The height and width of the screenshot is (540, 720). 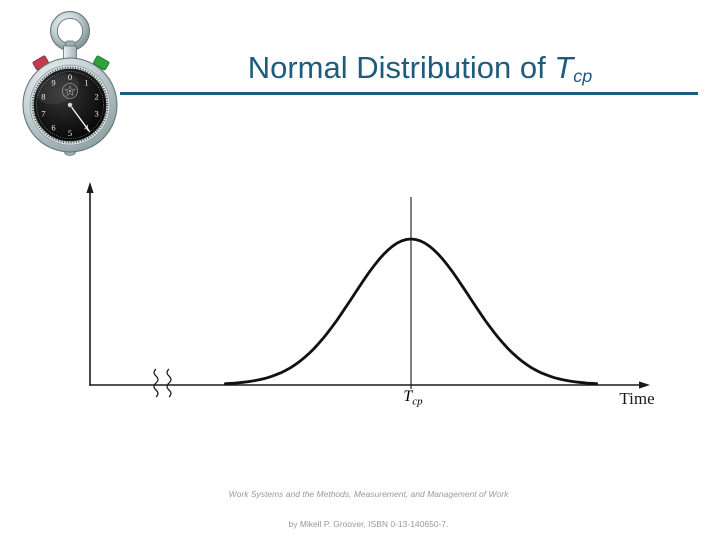 What do you see at coordinates (53, 128) in the screenshot?
I see `dial-number: 6` at bounding box center [53, 128].